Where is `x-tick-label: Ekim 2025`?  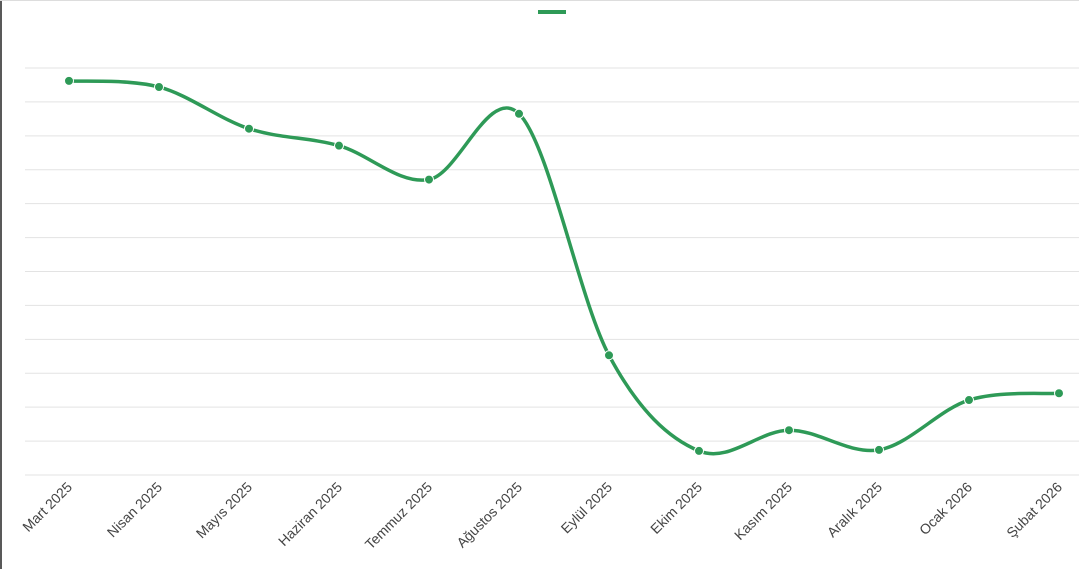
x-tick-label: Ekim 2025 is located at coordinates (676, 508).